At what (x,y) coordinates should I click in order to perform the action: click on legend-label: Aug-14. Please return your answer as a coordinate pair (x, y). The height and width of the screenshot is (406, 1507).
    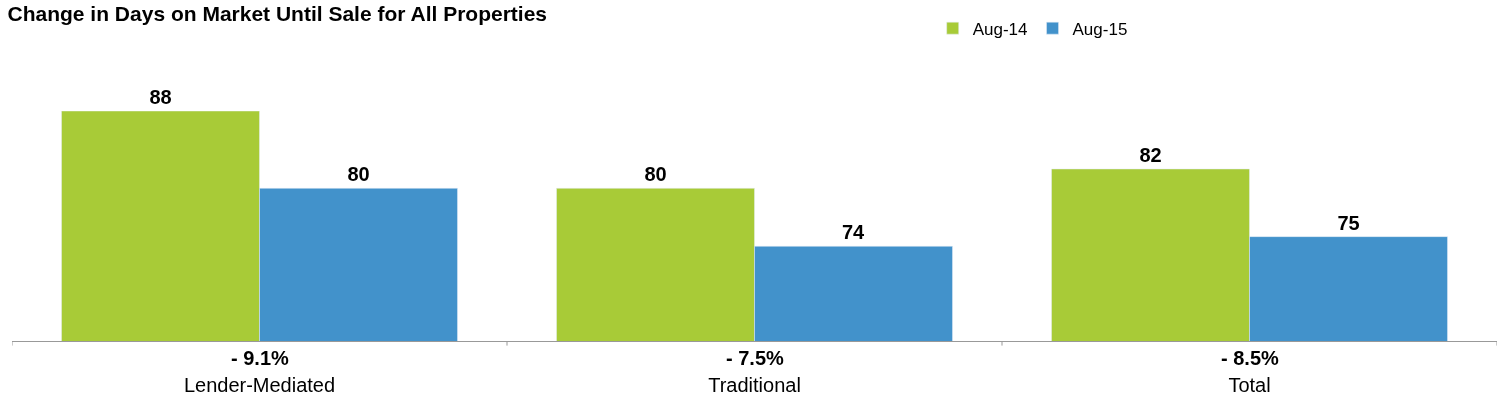
    Looking at the image, I should click on (1000, 29).